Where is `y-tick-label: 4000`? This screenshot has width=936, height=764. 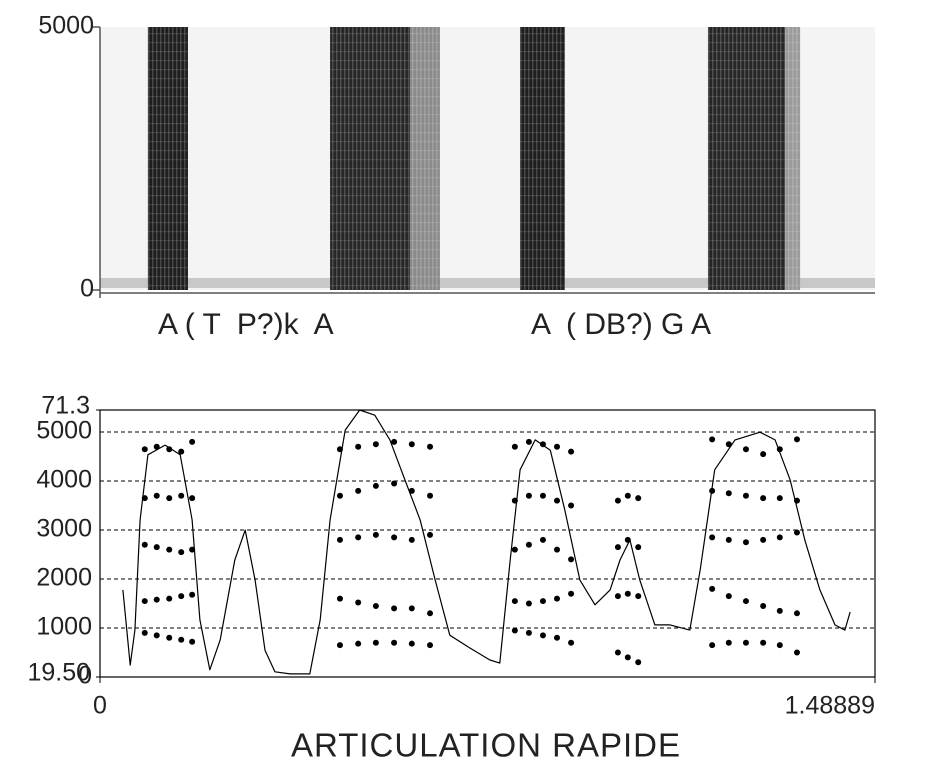
y-tick-label: 4000 is located at coordinates (64, 480).